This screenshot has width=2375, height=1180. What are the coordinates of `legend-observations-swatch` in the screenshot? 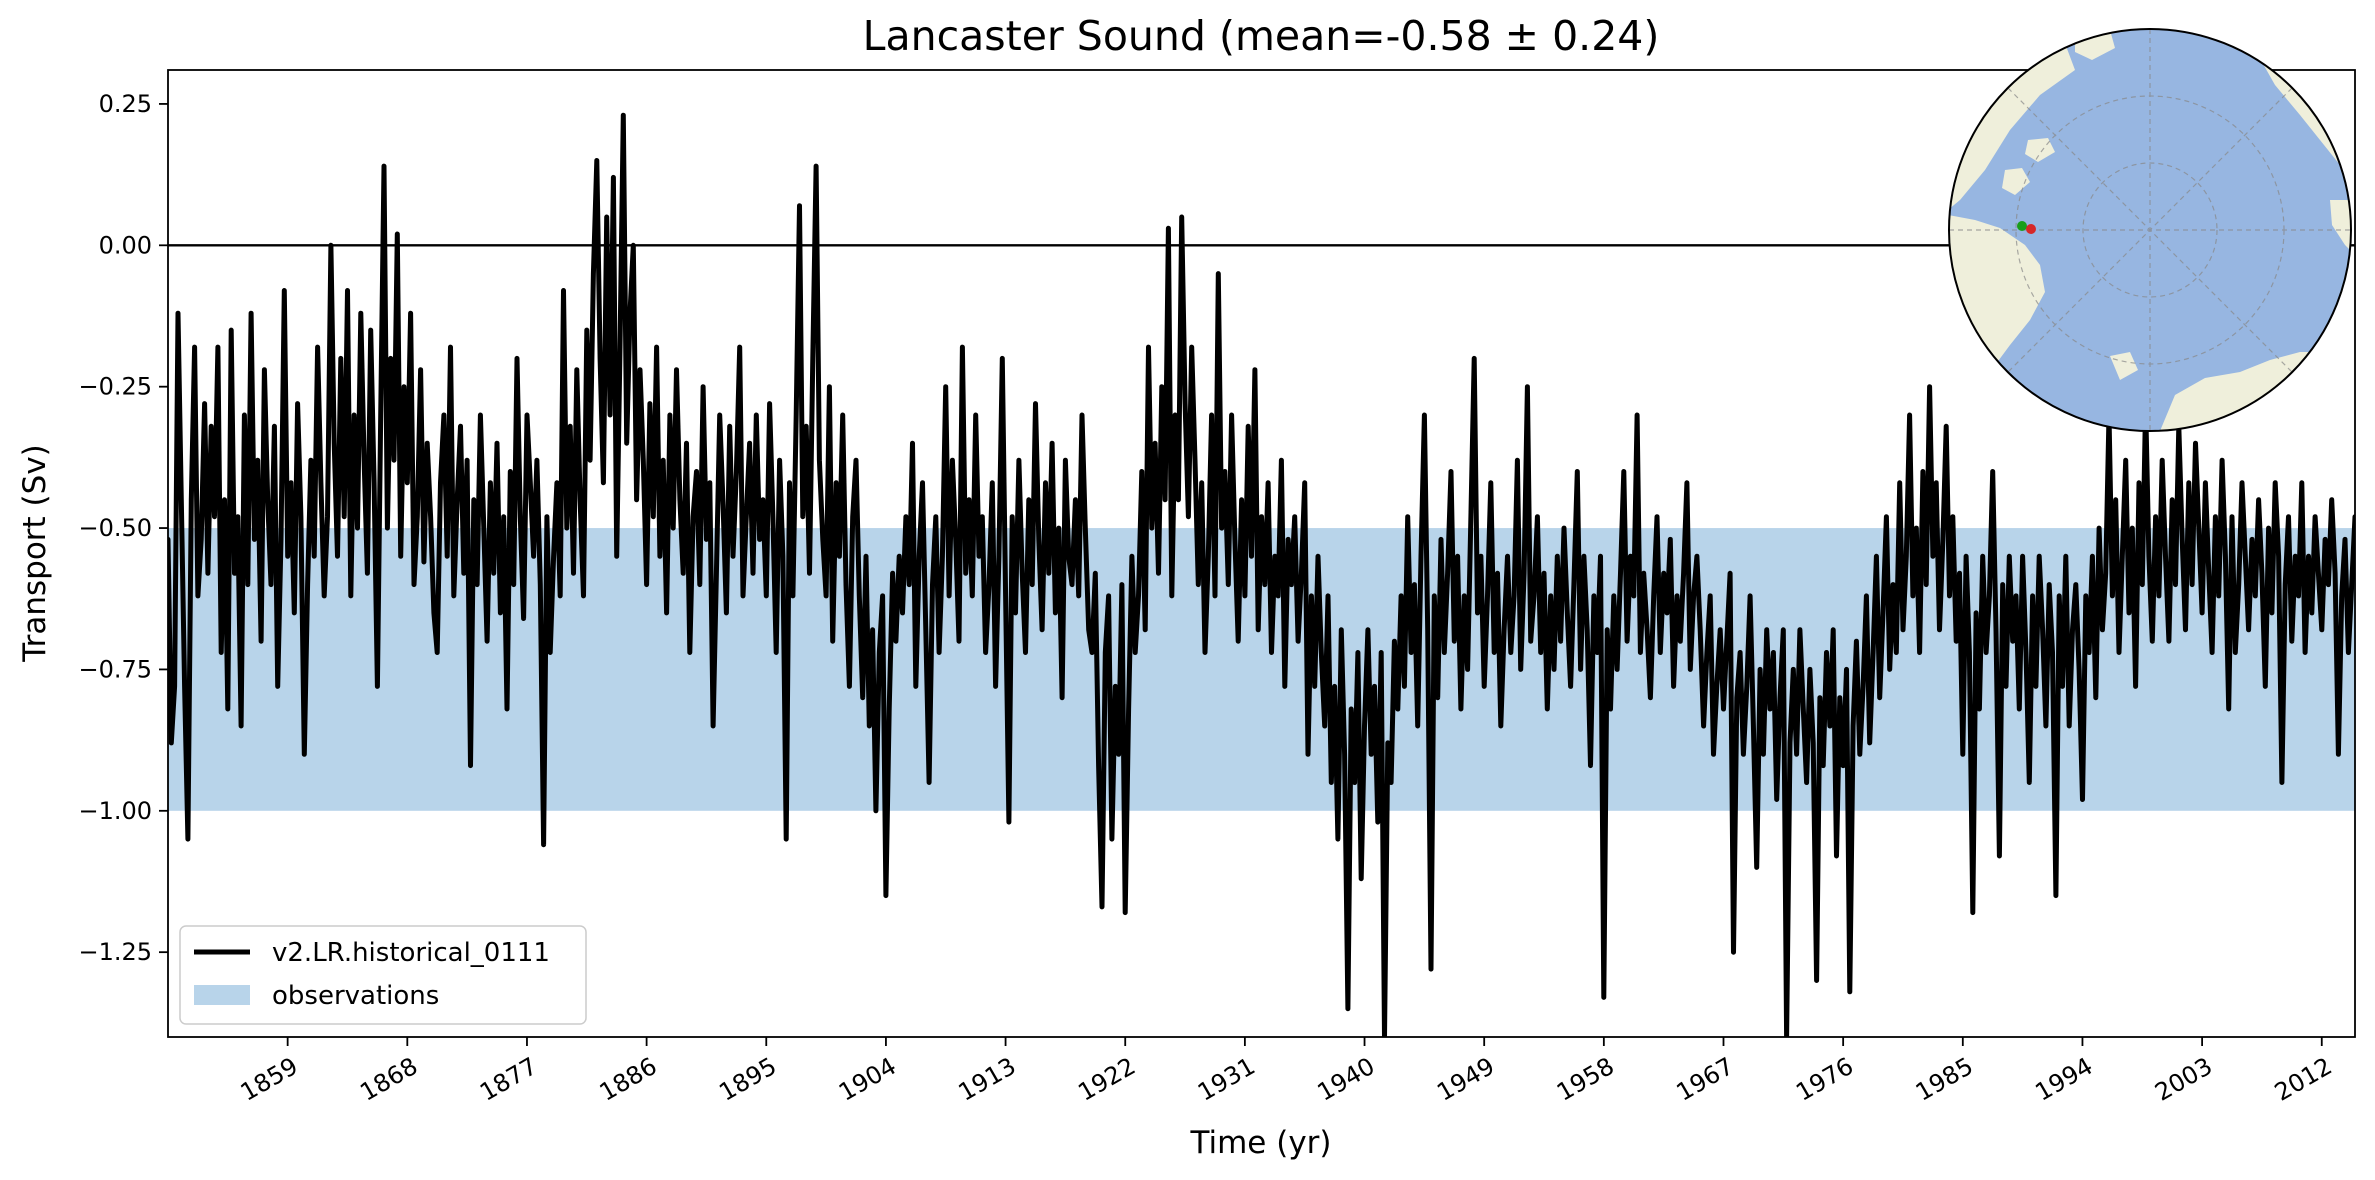 It's located at (222, 995).